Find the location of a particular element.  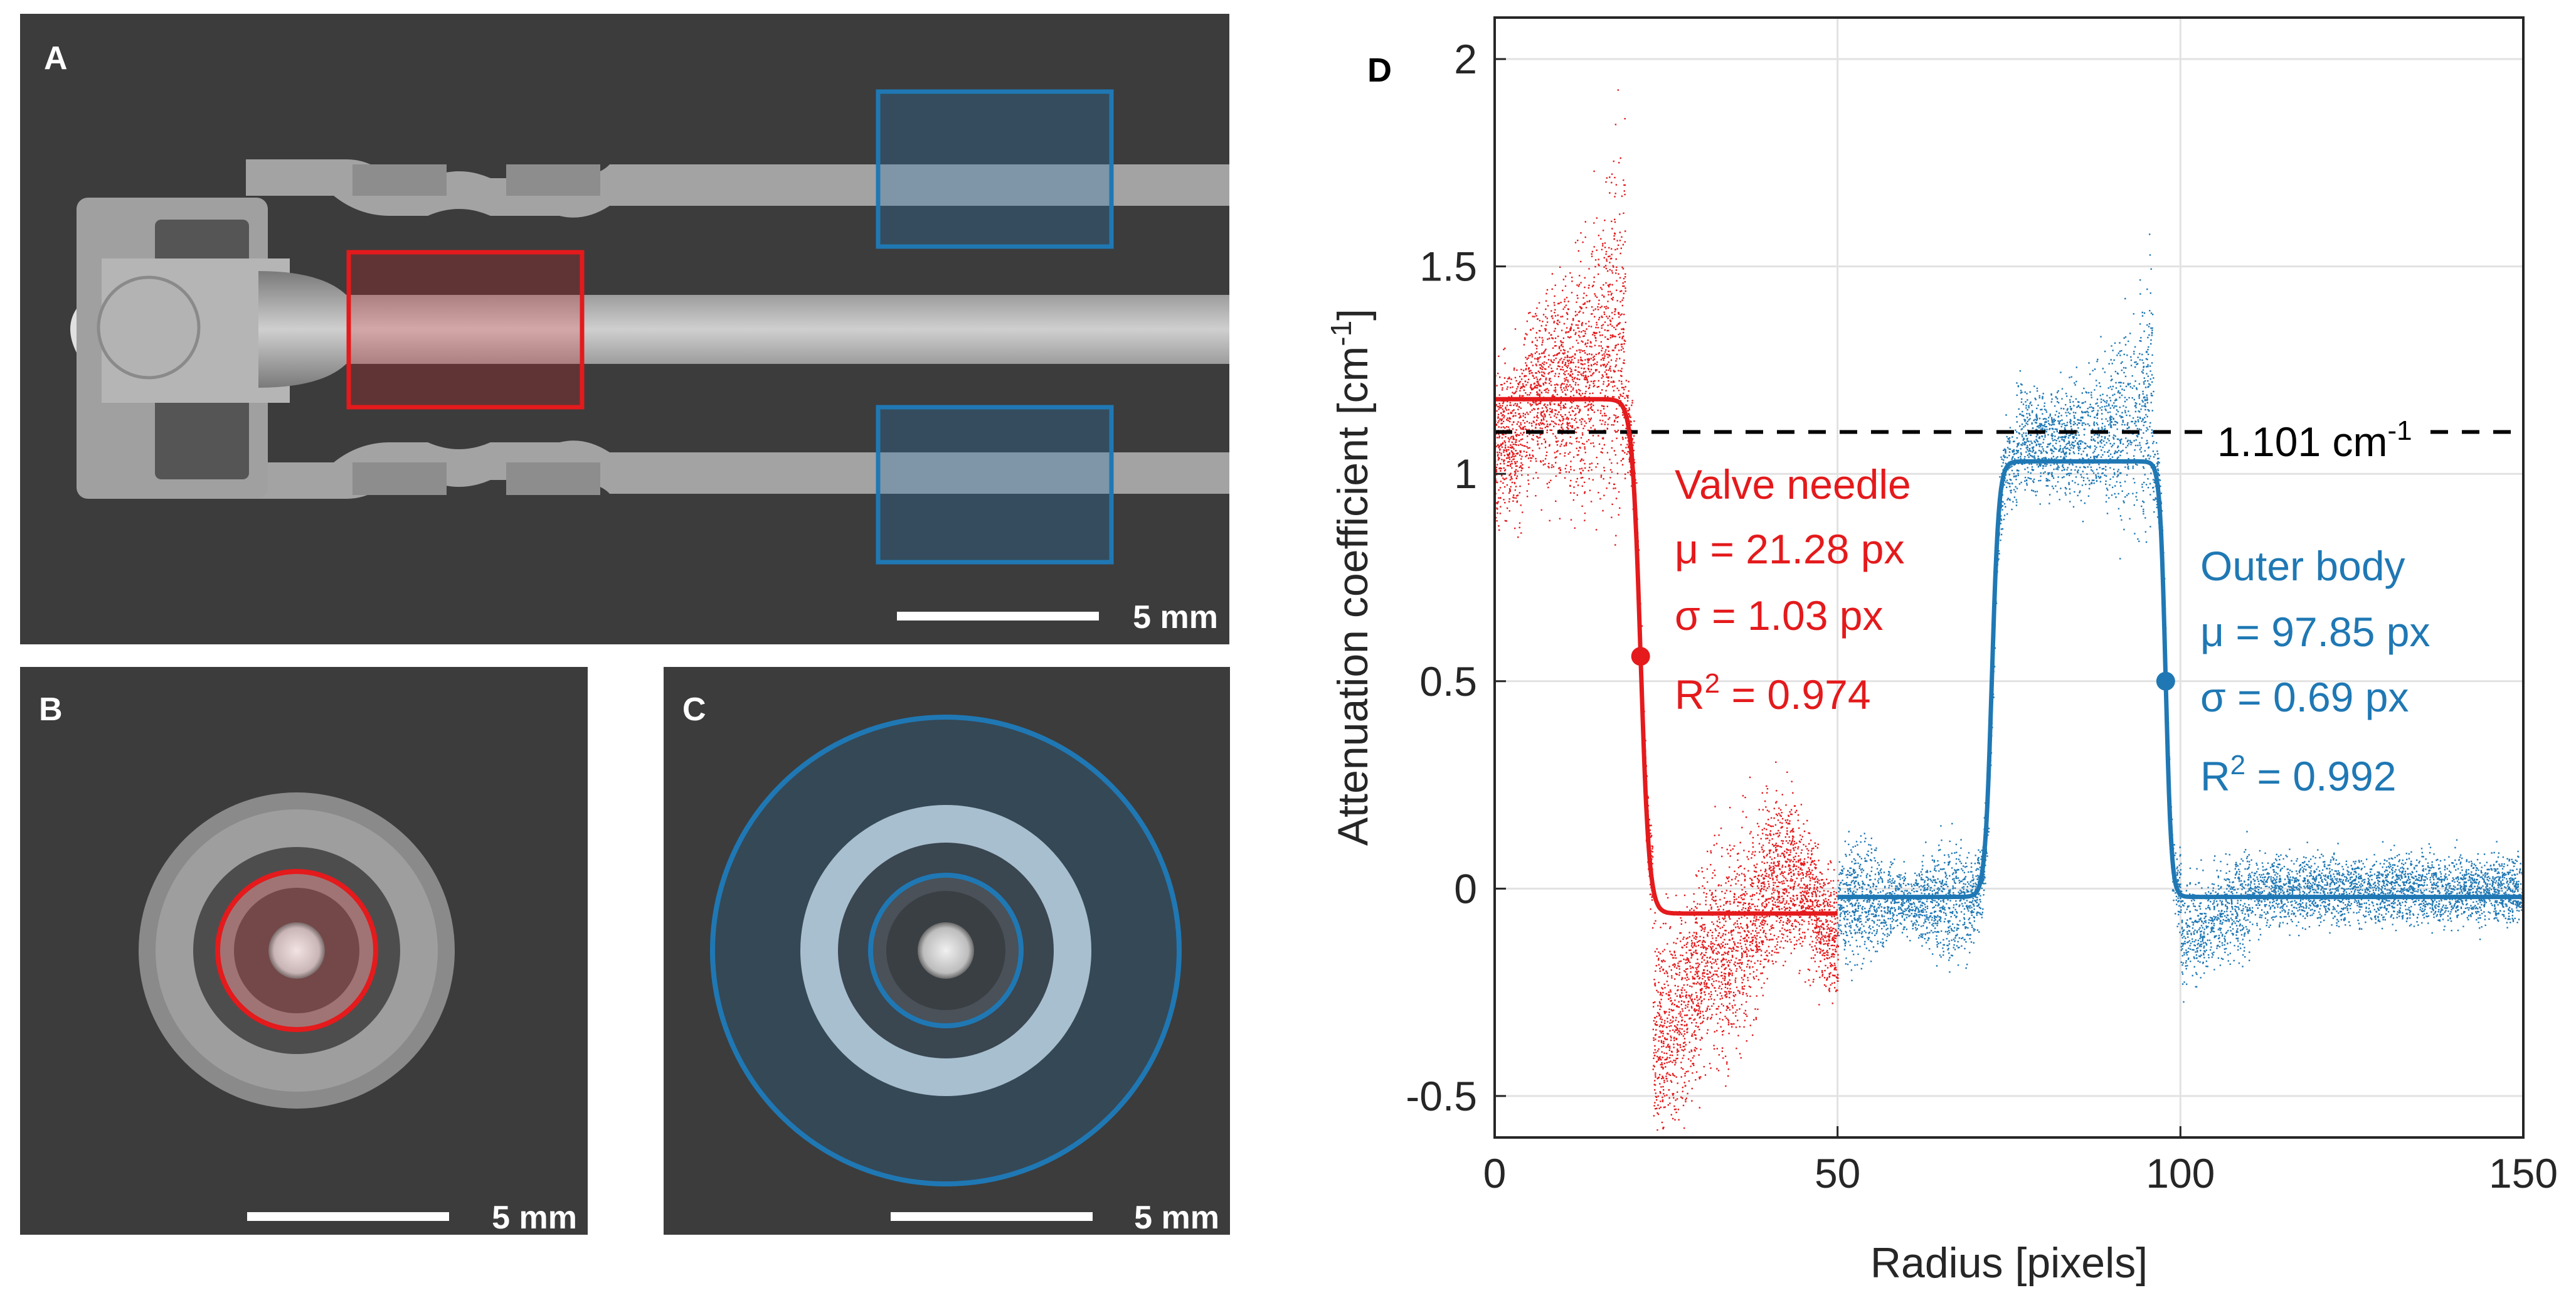

fit-curve-valve-needle is located at coordinates (1666, 656).